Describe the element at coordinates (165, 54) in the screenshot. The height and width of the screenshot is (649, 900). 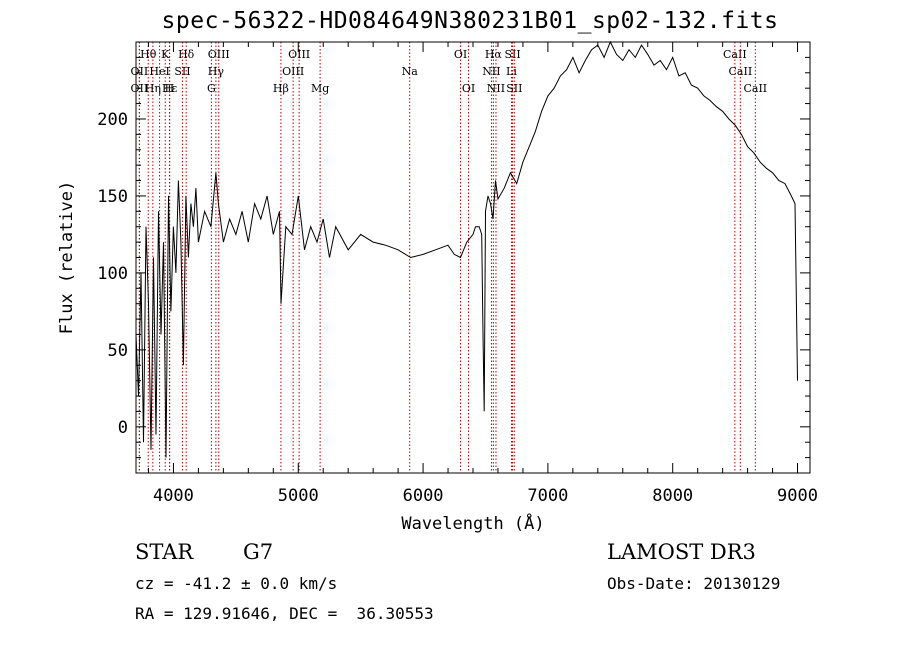
I see `spectral-line-label: K` at that location.